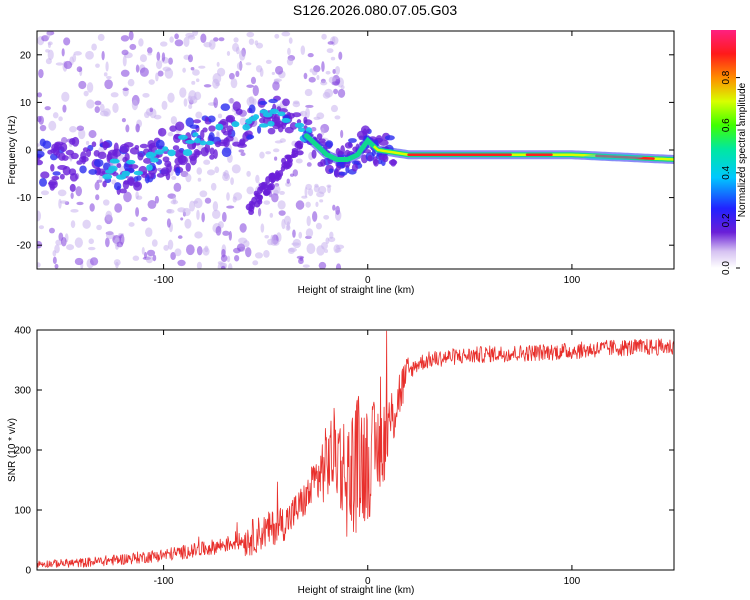 Image resolution: width=750 pixels, height=600 pixels. I want to click on spectrogram-xtick-label: -100, so click(164, 280).